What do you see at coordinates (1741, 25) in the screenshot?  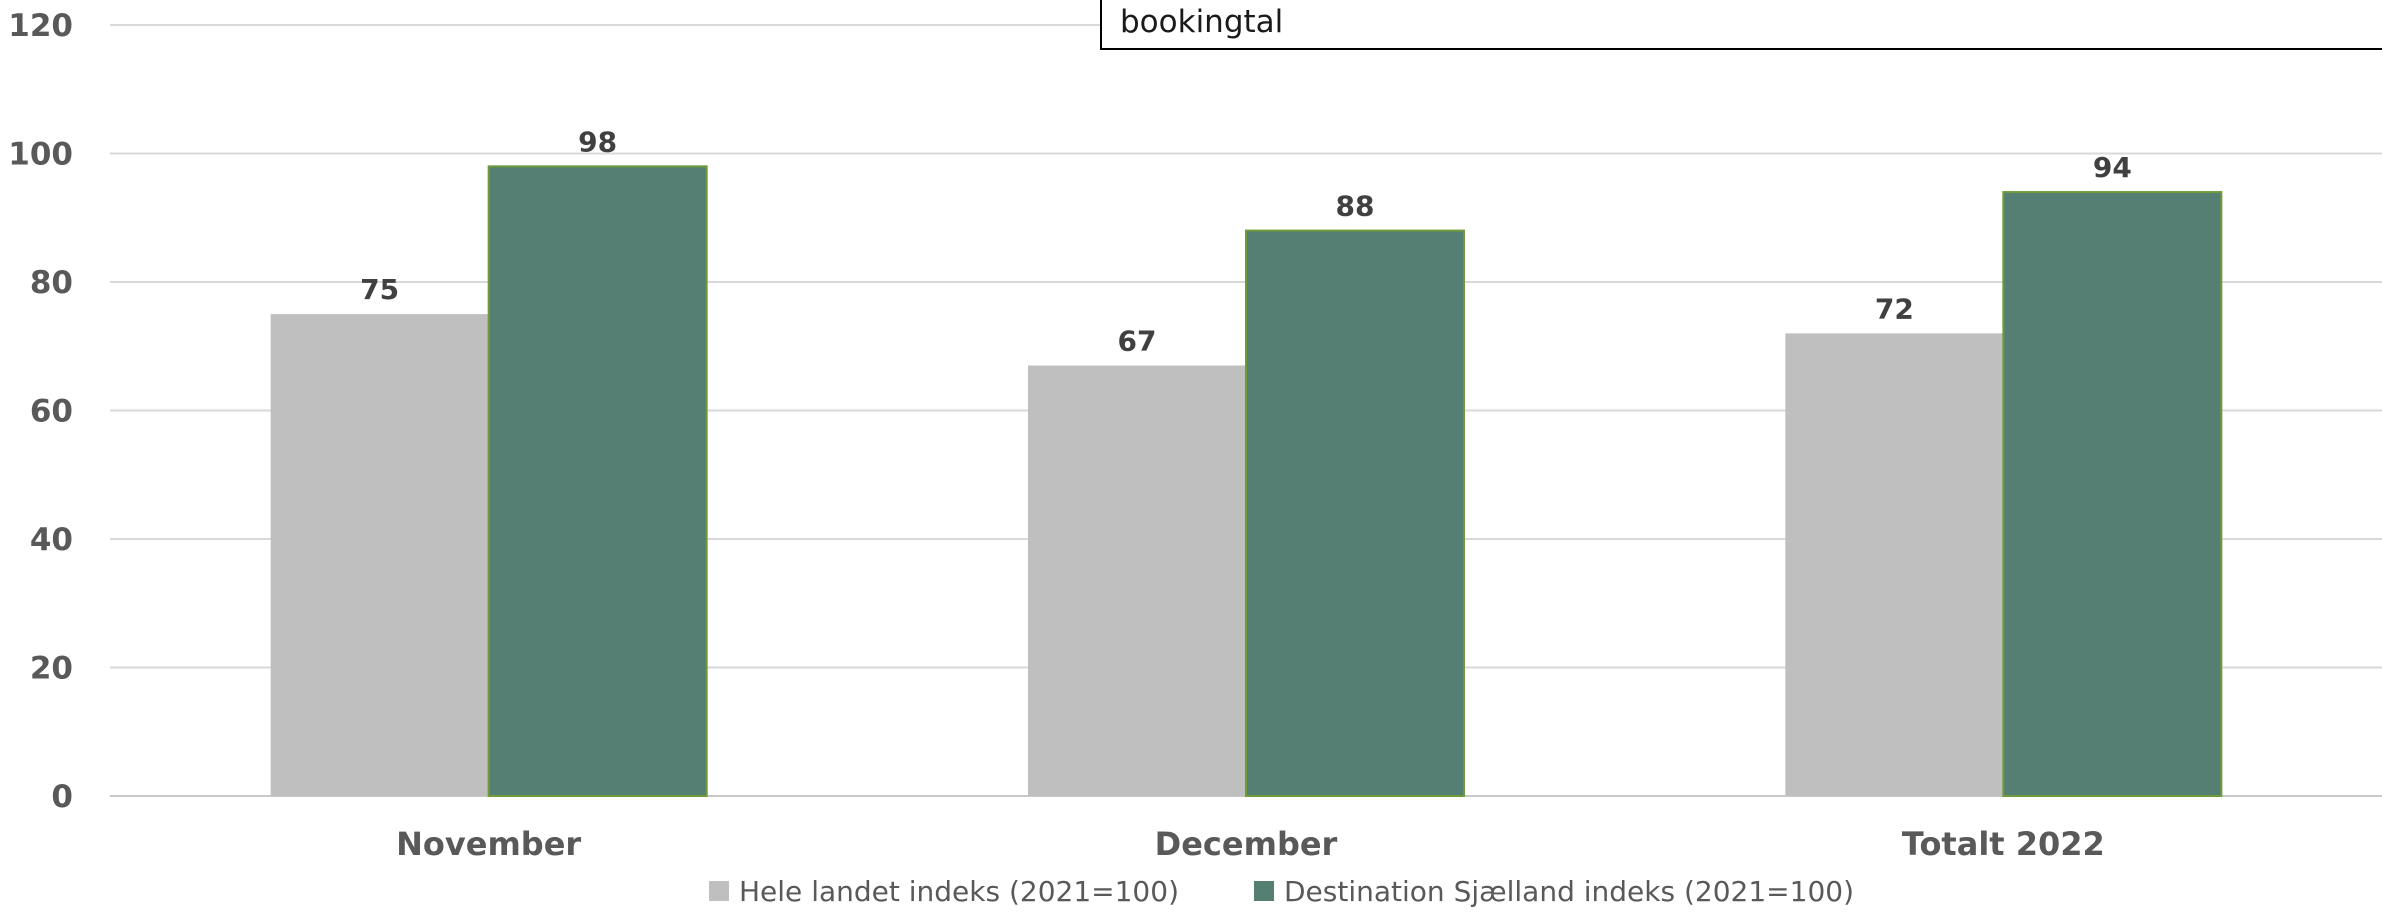 I see `annotation-box: bookingtal` at bounding box center [1741, 25].